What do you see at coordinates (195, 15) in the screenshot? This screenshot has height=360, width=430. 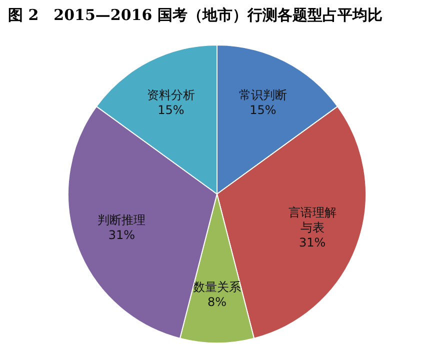 I see `chart-title: 图 2 2015—2016 国考（地市）行测各题型占平均比` at bounding box center [195, 15].